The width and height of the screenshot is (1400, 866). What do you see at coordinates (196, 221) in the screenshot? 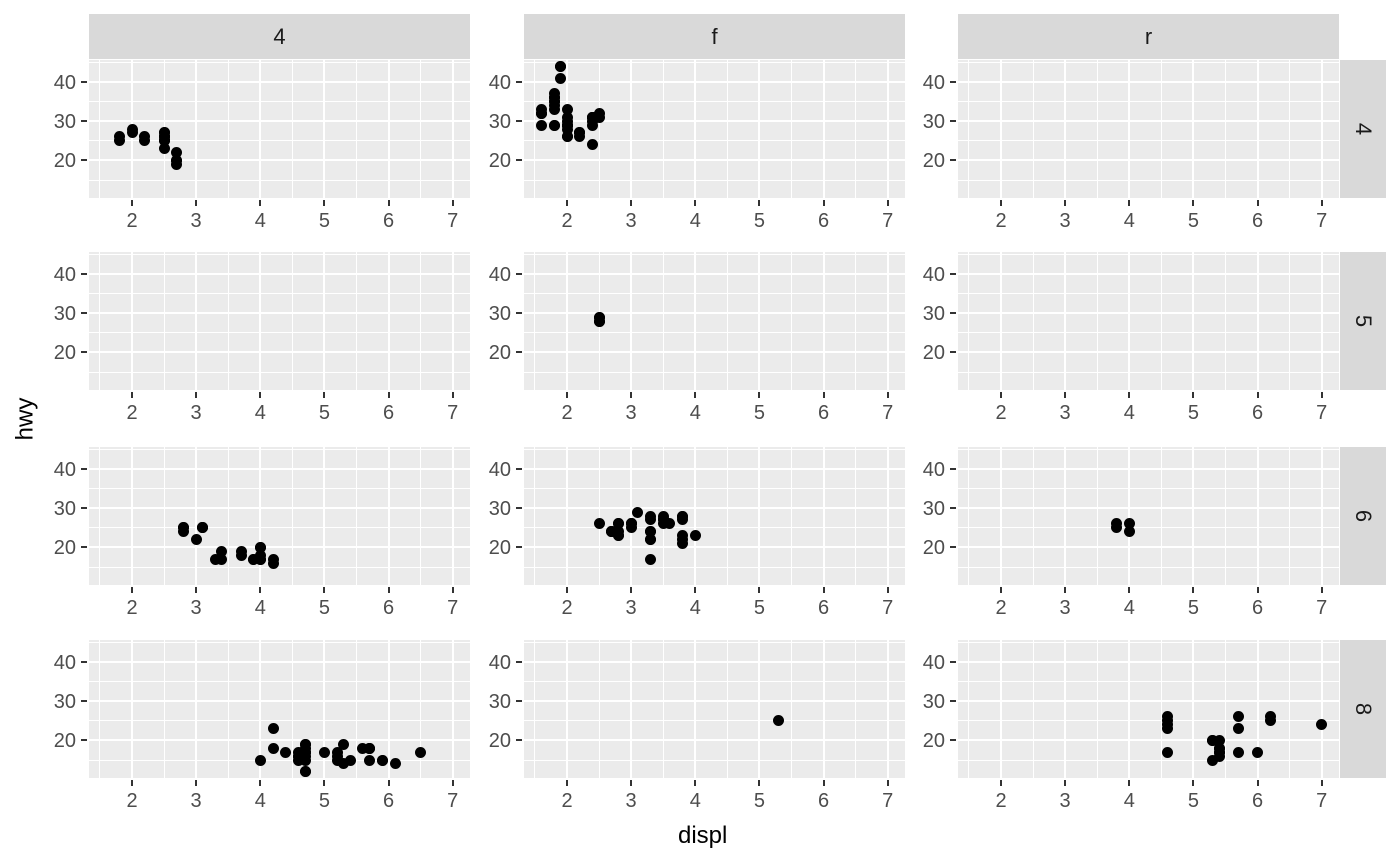
I see `x-axis-tick-label: 3` at bounding box center [196, 221].